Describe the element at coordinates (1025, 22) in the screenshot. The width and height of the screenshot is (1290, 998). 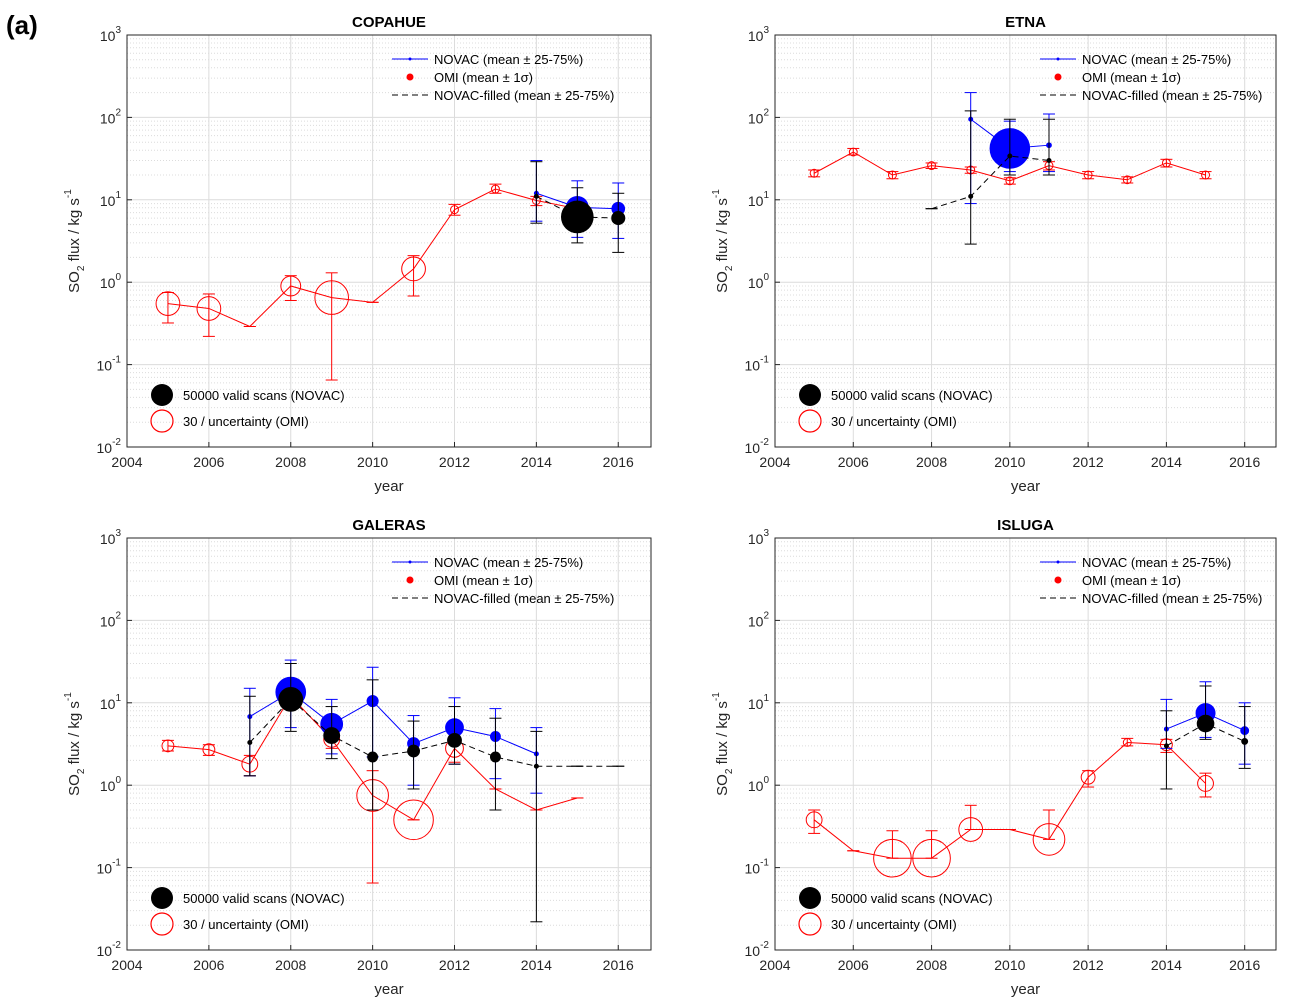
I see `chart-title: ETNA` at that location.